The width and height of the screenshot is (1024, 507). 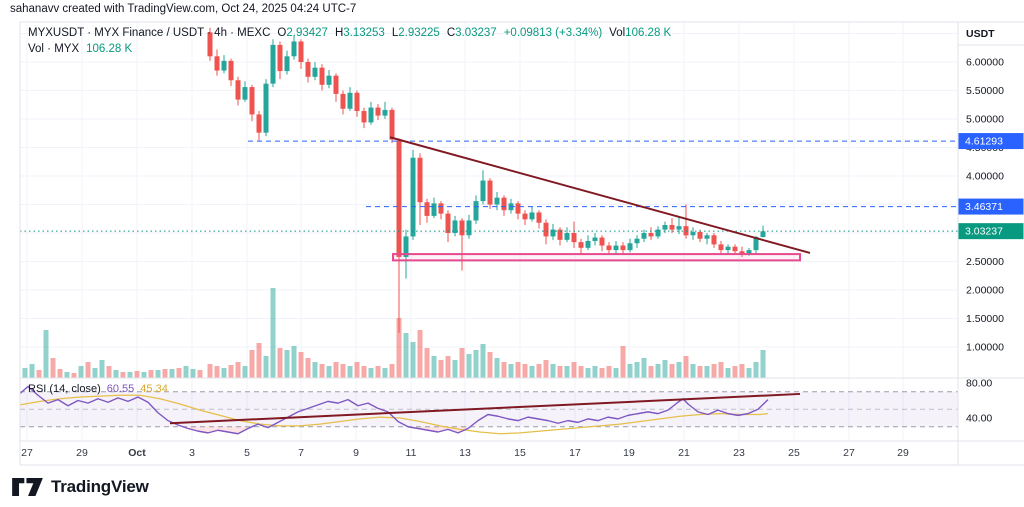 I want to click on symbol-title: MYXUSDT · MYX Finance / USDT · 4h · MEXC, so click(x=149, y=33).